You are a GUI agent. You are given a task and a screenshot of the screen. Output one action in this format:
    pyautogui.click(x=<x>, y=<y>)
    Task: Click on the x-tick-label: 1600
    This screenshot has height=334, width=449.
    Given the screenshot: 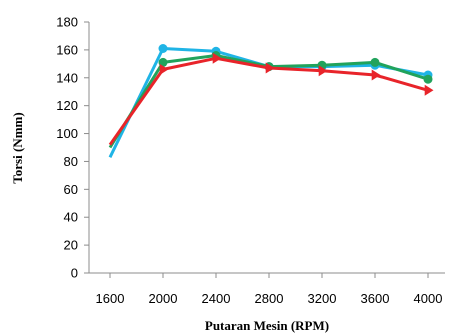 What is the action you would take?
    pyautogui.click(x=110, y=298)
    